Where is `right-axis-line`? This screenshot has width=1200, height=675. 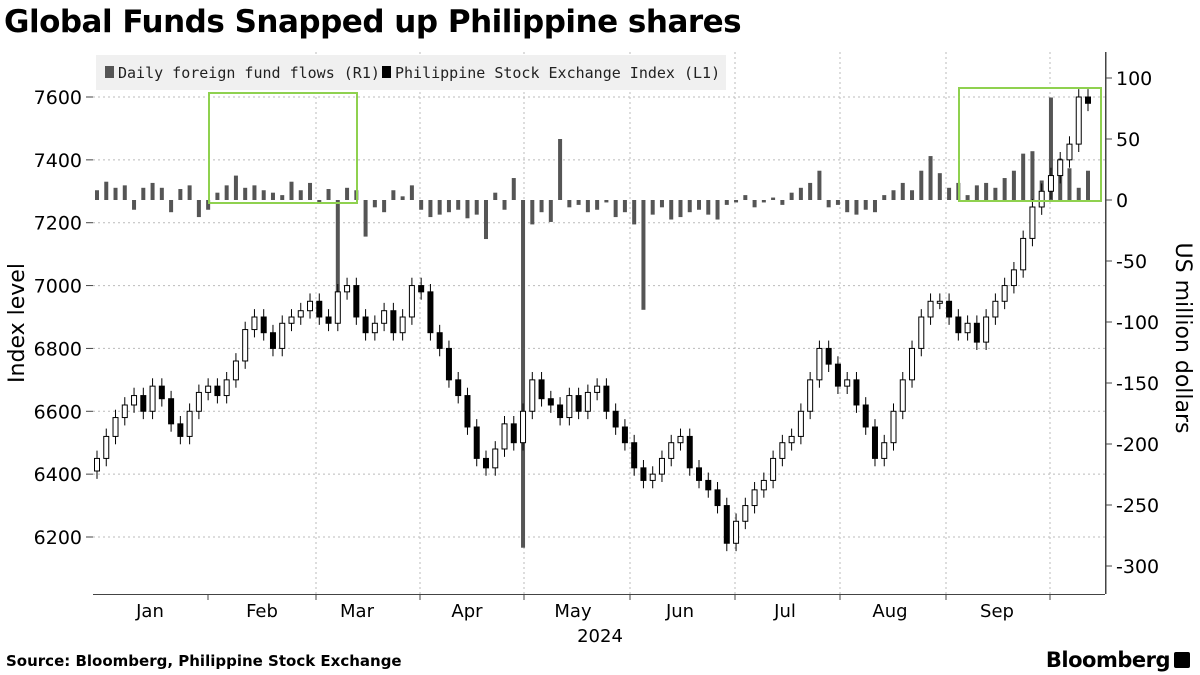 right-axis-line is located at coordinates (1106, 323).